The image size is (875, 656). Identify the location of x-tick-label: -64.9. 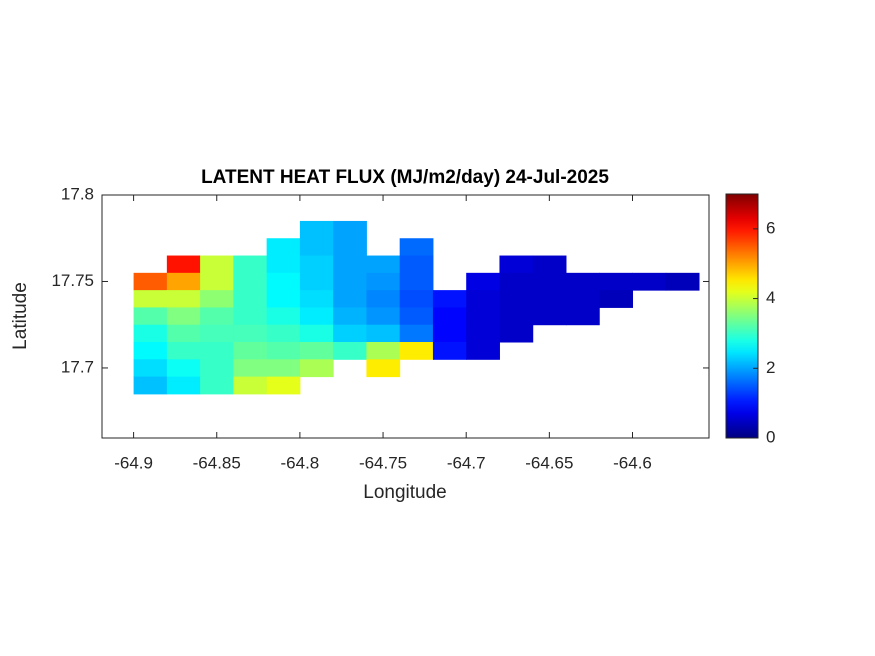
(133, 462).